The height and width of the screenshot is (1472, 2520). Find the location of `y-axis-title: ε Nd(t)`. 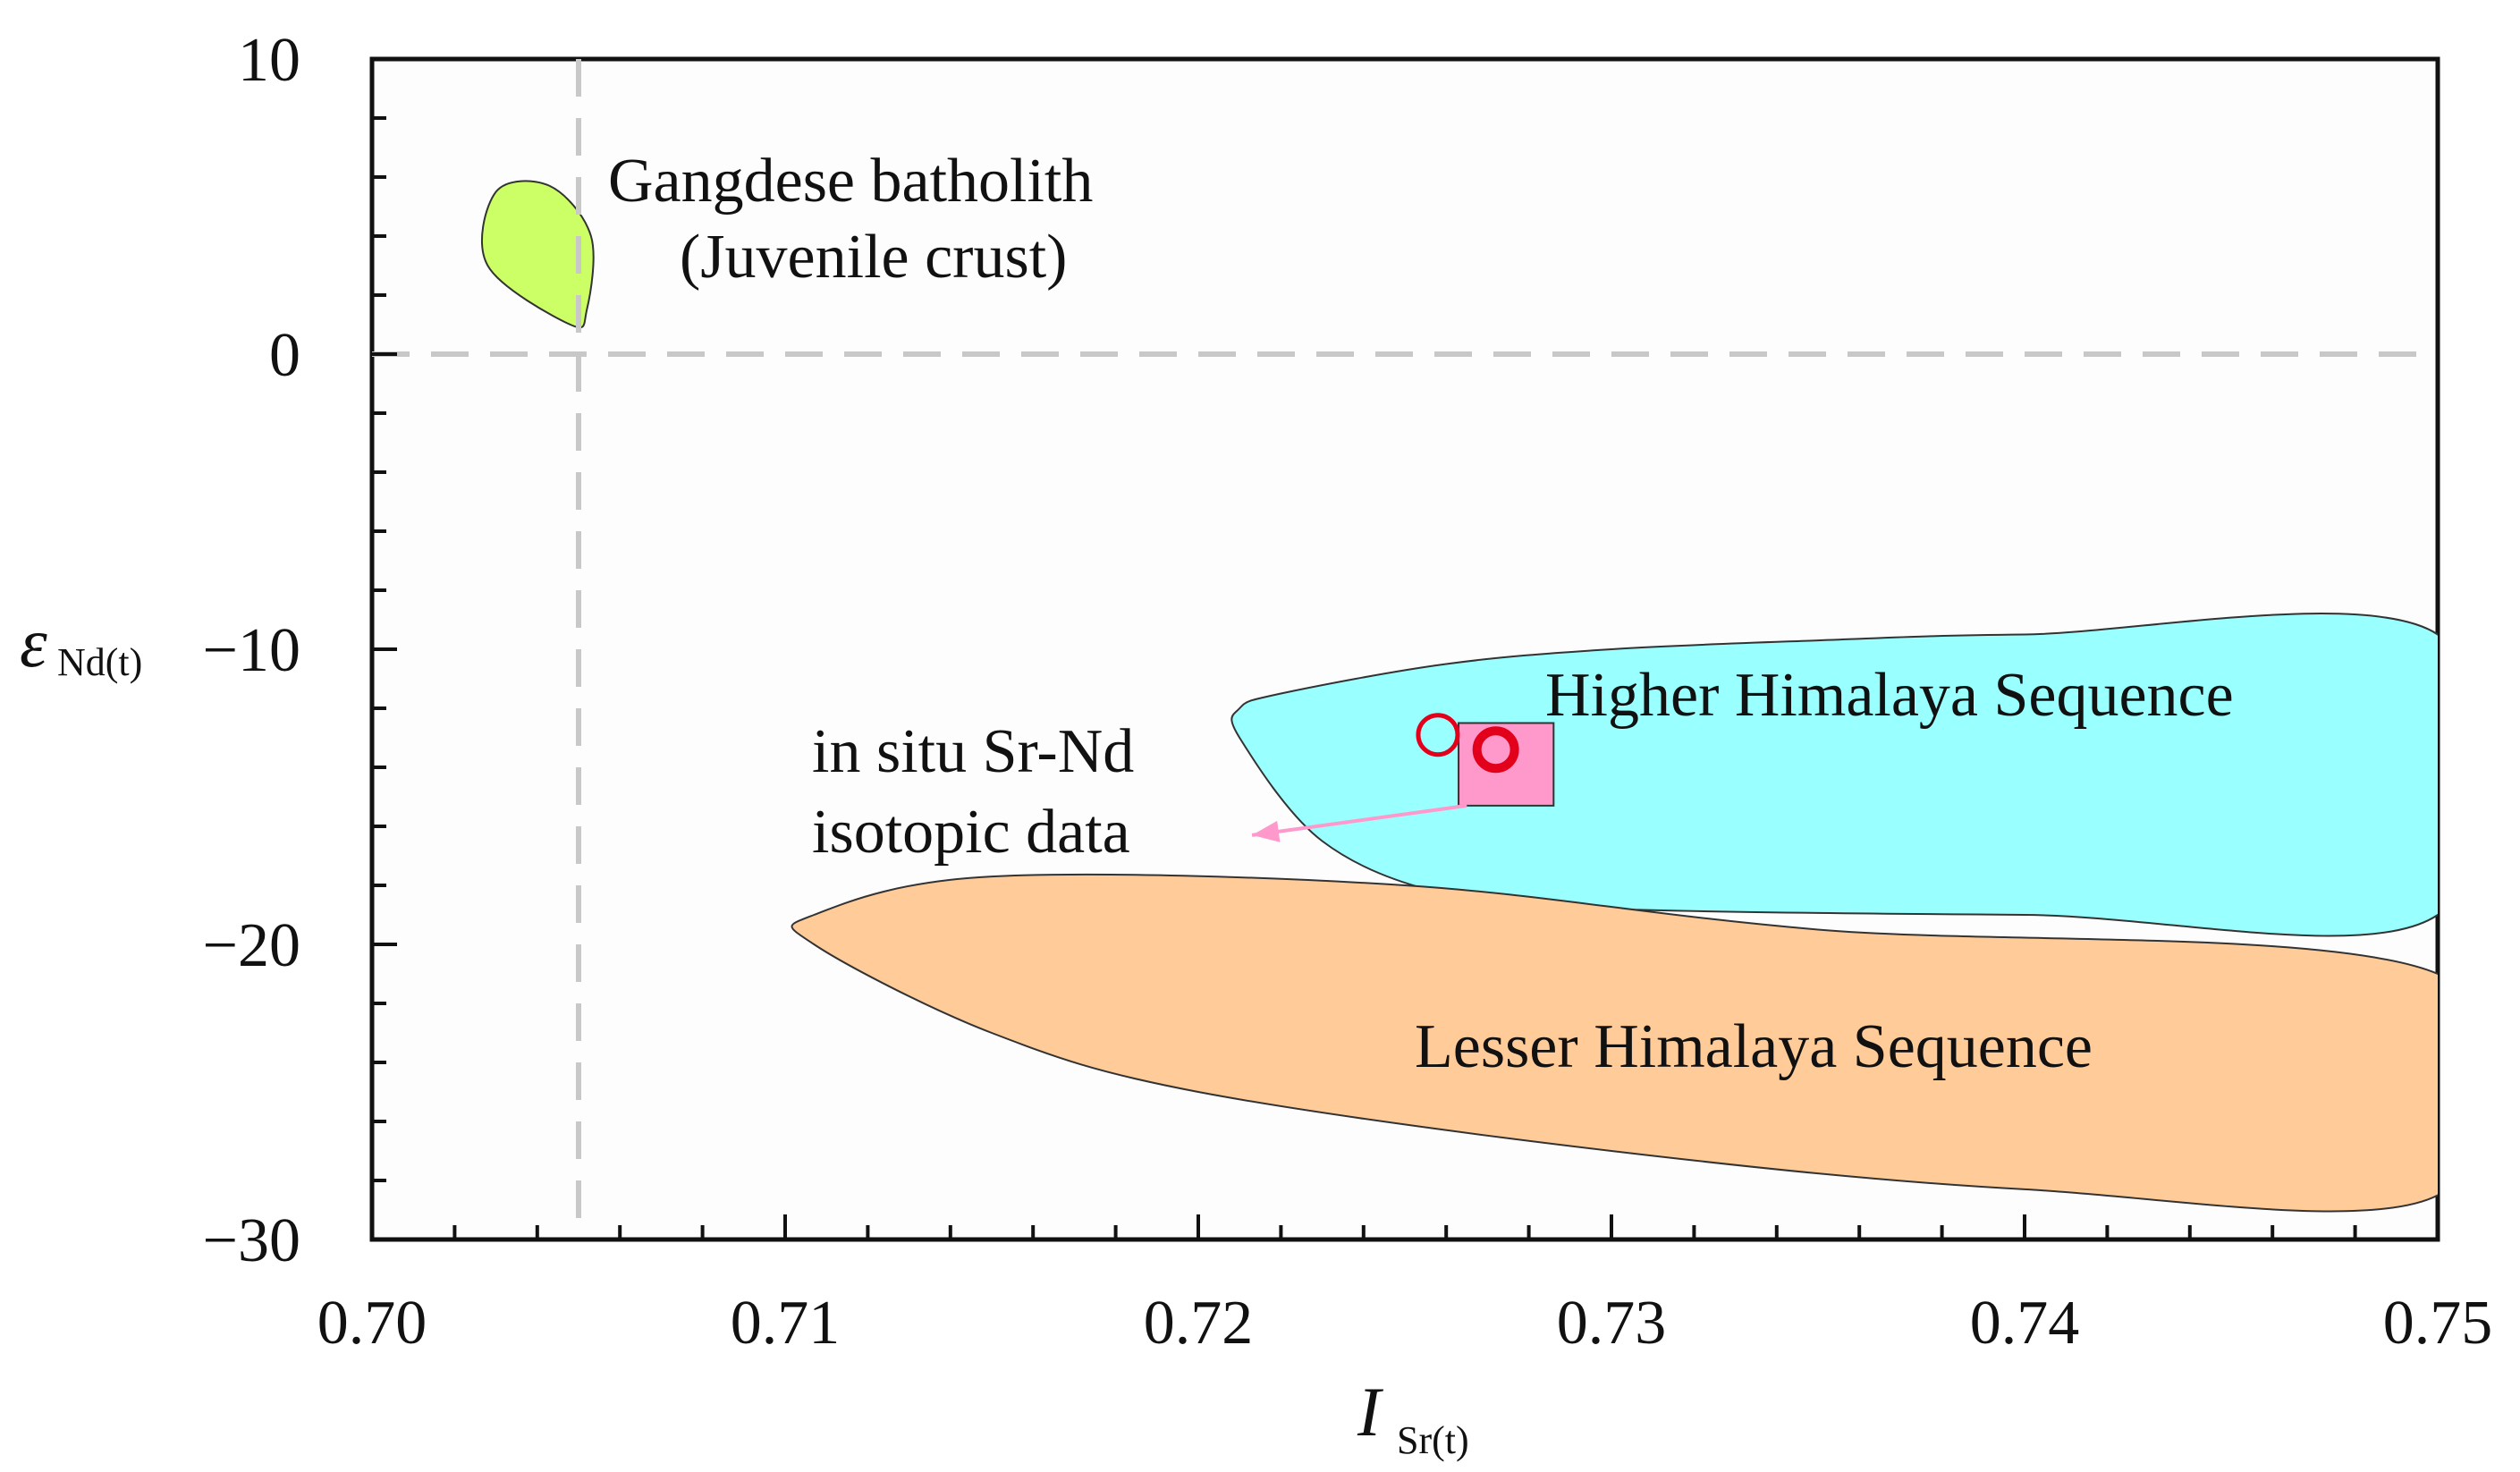

y-axis-title: ε Nd(t) is located at coordinates (81, 644).